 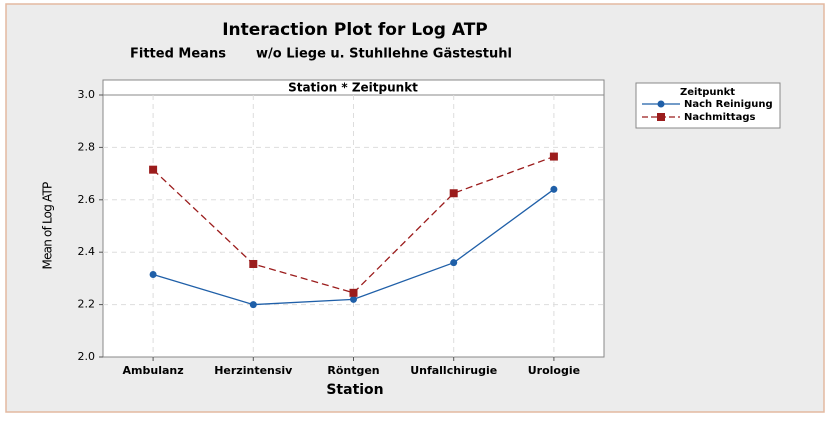 What do you see at coordinates (87, 251) in the screenshot?
I see `y-tick-label: 2.4` at bounding box center [87, 251].